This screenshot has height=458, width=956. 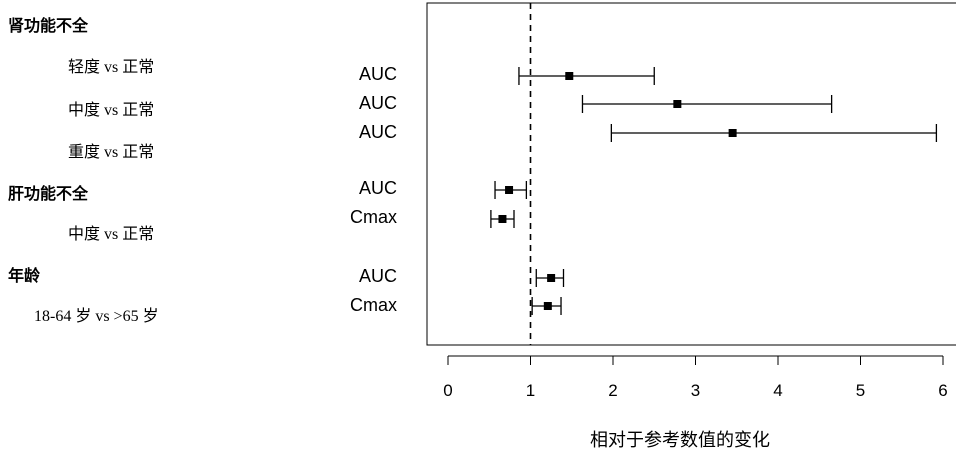 What do you see at coordinates (111, 67) in the screenshot?
I see `subgroup-label-renal-mild: 轻度 vs 正常` at bounding box center [111, 67].